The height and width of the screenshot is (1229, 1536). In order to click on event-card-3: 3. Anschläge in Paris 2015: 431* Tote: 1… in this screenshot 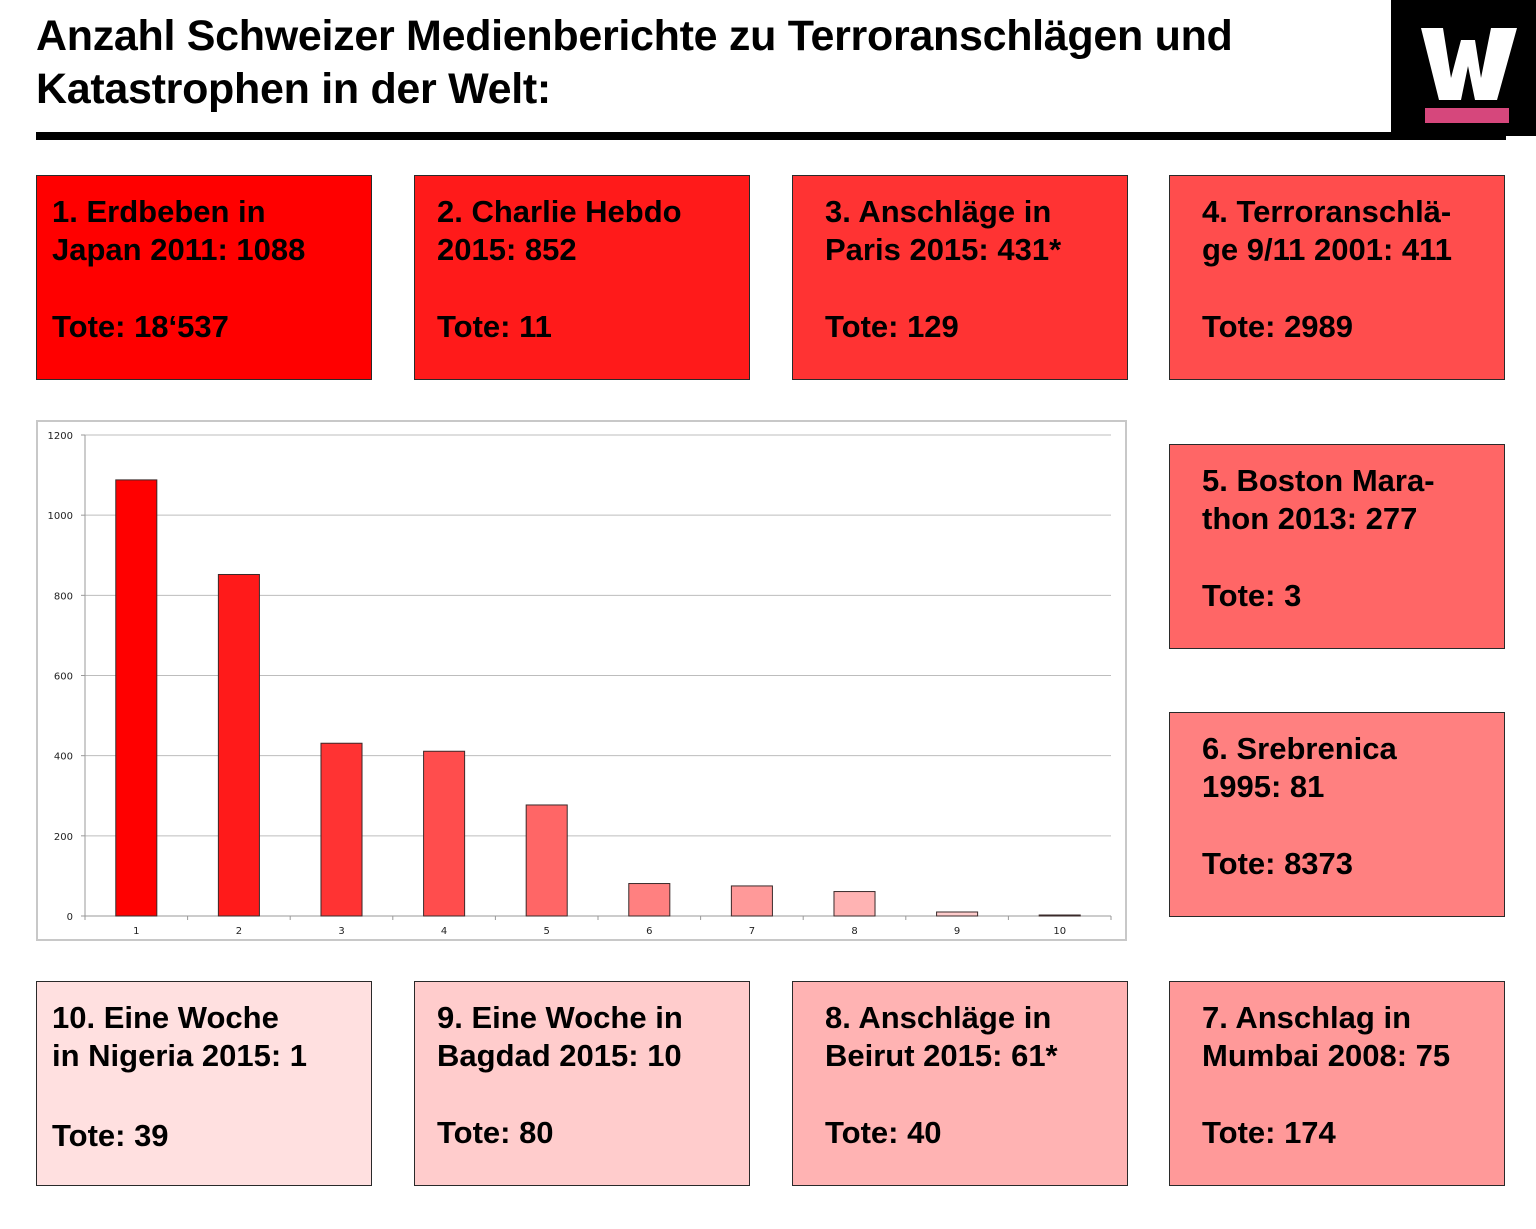, I will do `click(960, 277)`.